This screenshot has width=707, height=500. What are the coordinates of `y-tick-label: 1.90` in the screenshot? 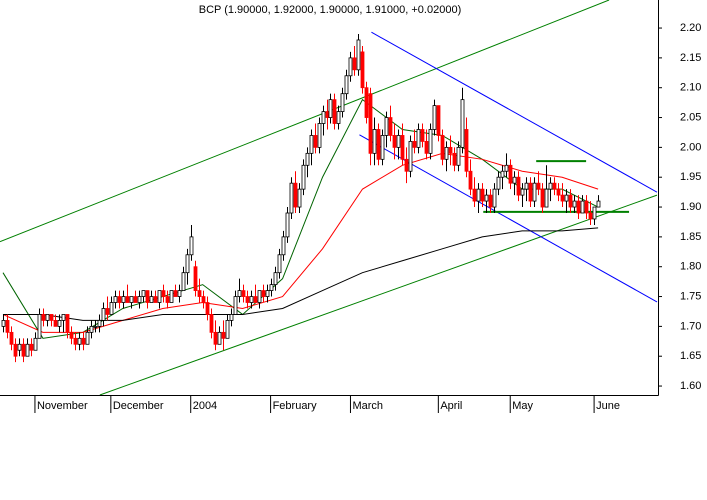 It's located at (690, 207).